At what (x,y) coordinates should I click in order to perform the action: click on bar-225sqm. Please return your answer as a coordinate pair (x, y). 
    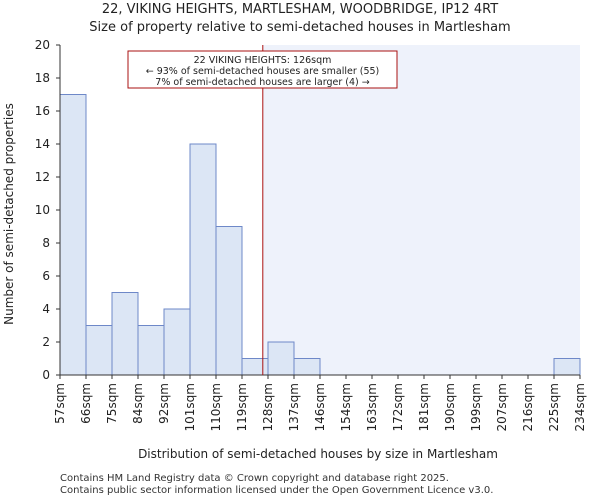
    Looking at the image, I should click on (567, 367).